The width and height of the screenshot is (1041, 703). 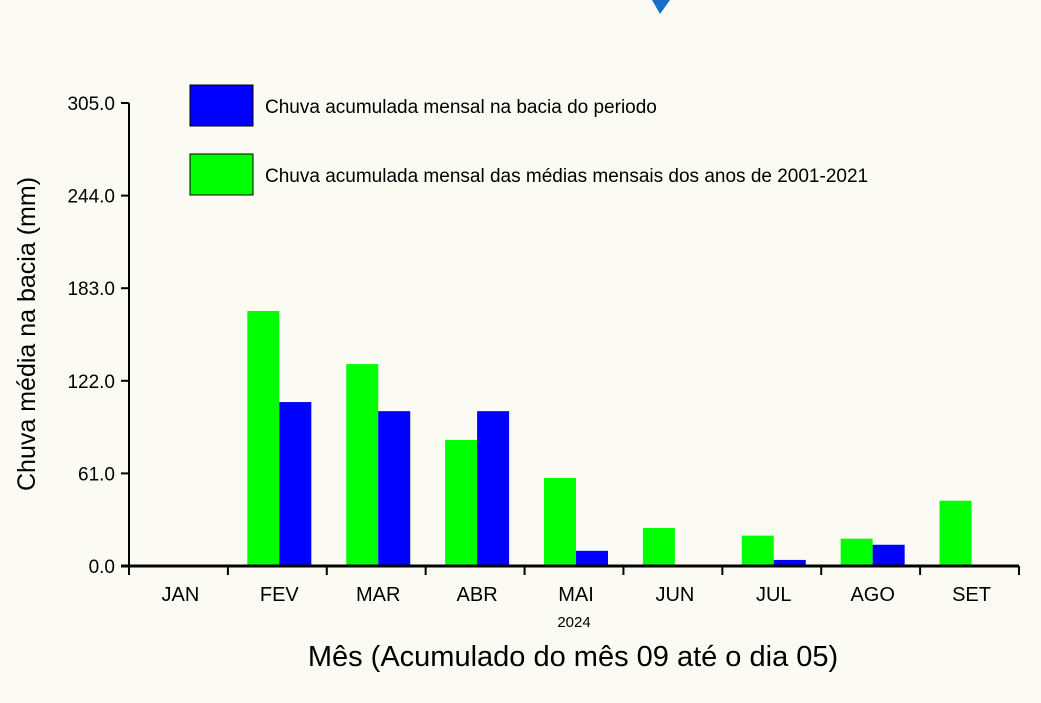 I want to click on bar-periodo-ago, so click(x=888, y=555).